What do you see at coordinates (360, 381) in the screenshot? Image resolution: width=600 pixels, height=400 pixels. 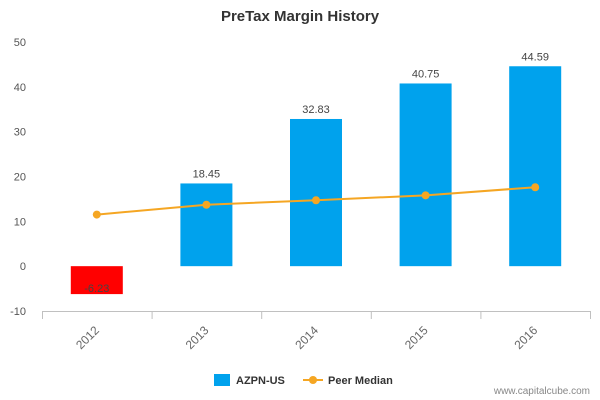 I see `legend-label-peer: Peer Median` at bounding box center [360, 381].